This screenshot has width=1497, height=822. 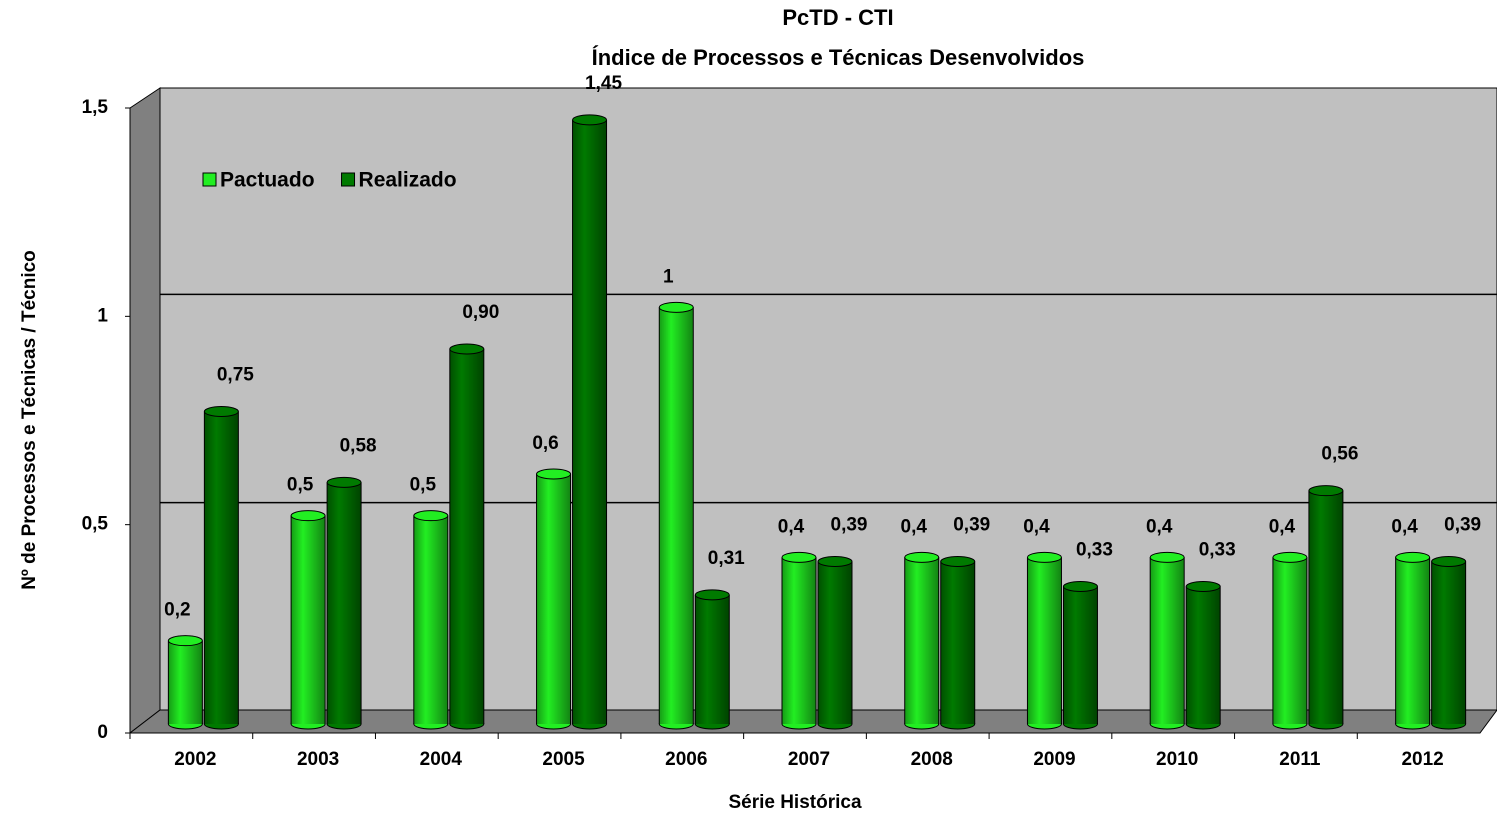 I want to click on y-tick-label: 1,5, so click(x=95, y=107).